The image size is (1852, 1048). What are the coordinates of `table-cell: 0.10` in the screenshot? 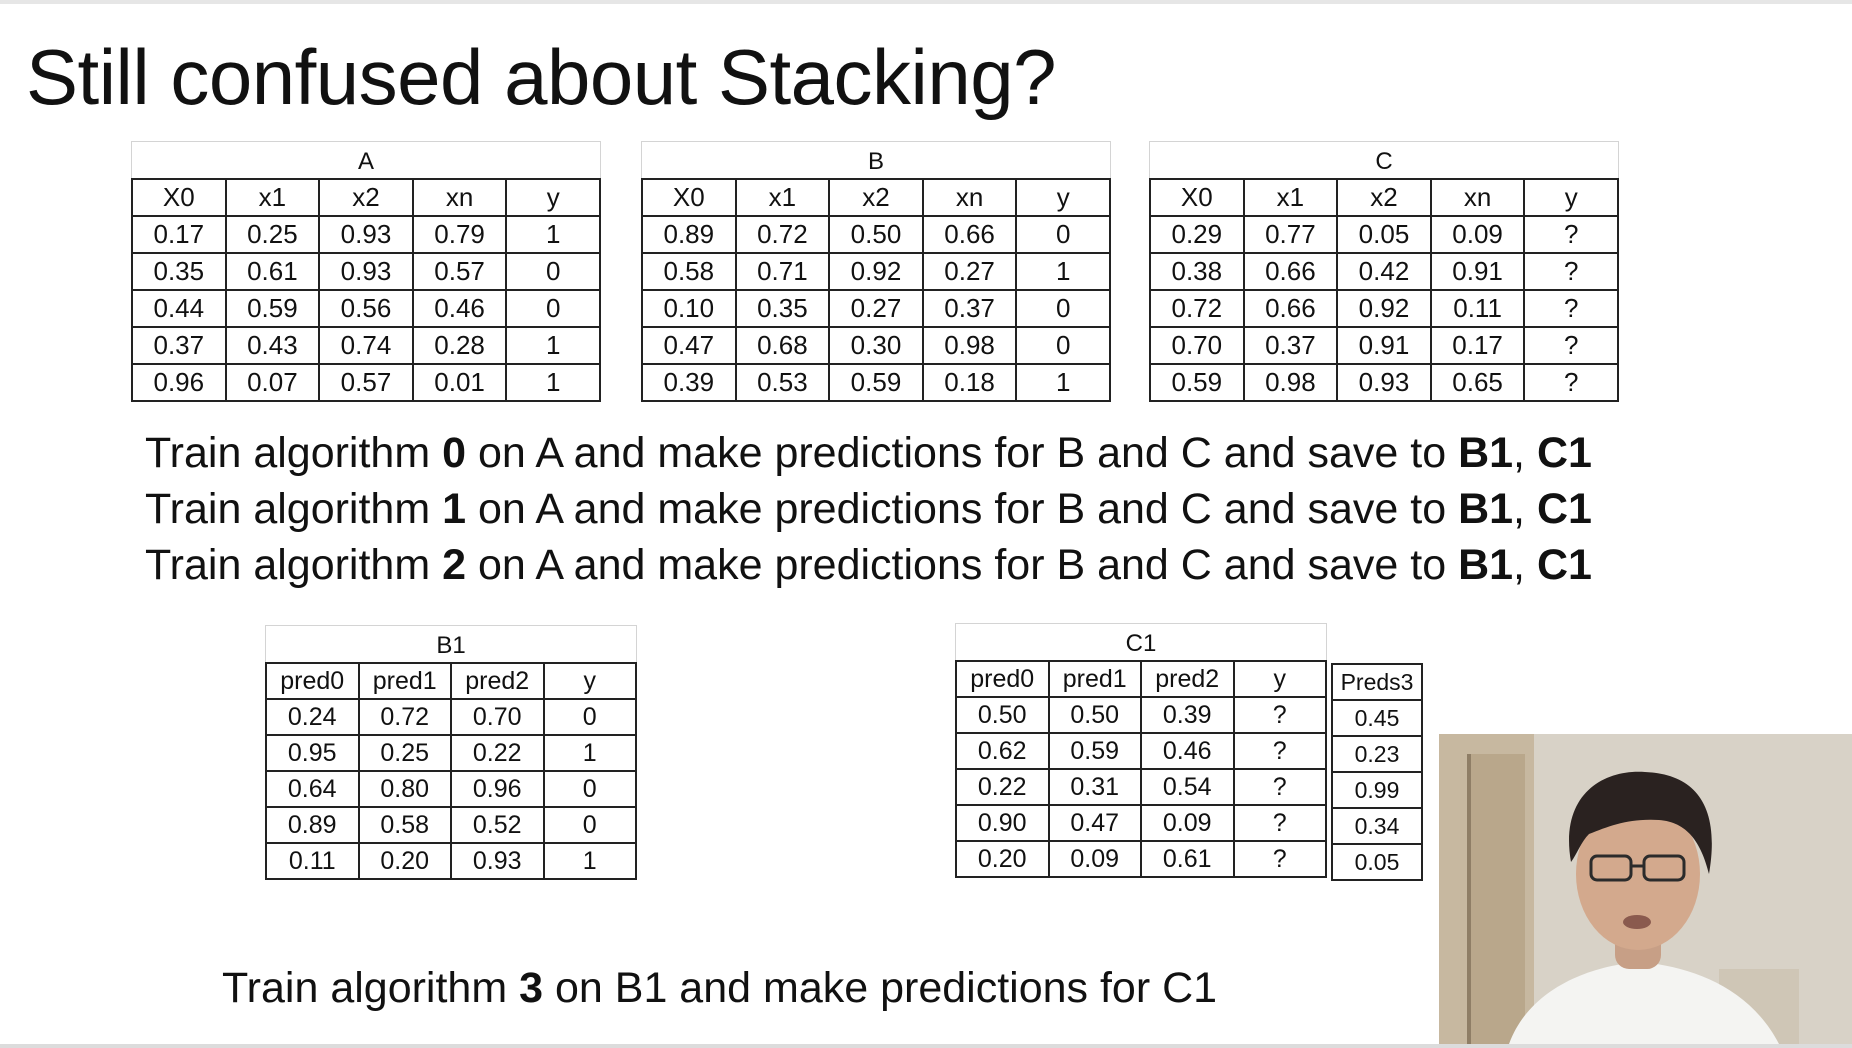 It's located at (689, 308).